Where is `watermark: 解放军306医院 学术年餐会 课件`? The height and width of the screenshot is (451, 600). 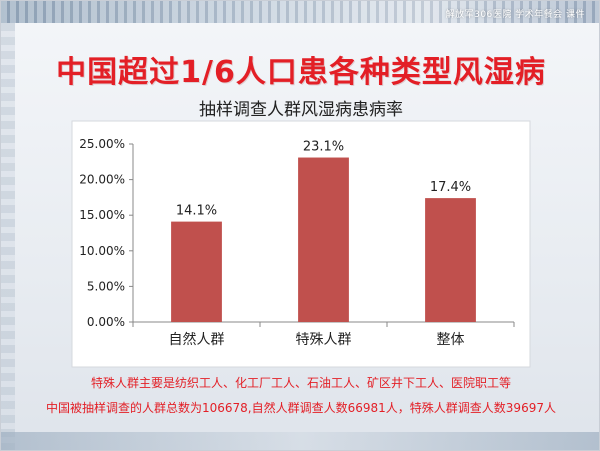
watermark: 解放军306医院 学术年餐会 课件 is located at coordinates (515, 15).